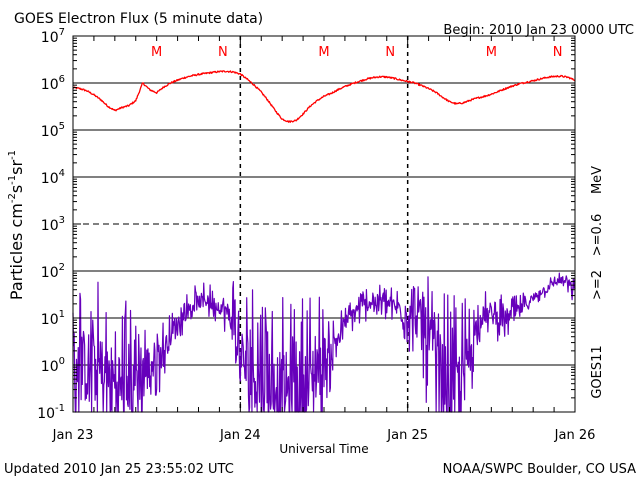 Image resolution: width=640 pixels, height=480 pixels. I want to click on y-axis-label-main: Particles cm, so click(16, 251).